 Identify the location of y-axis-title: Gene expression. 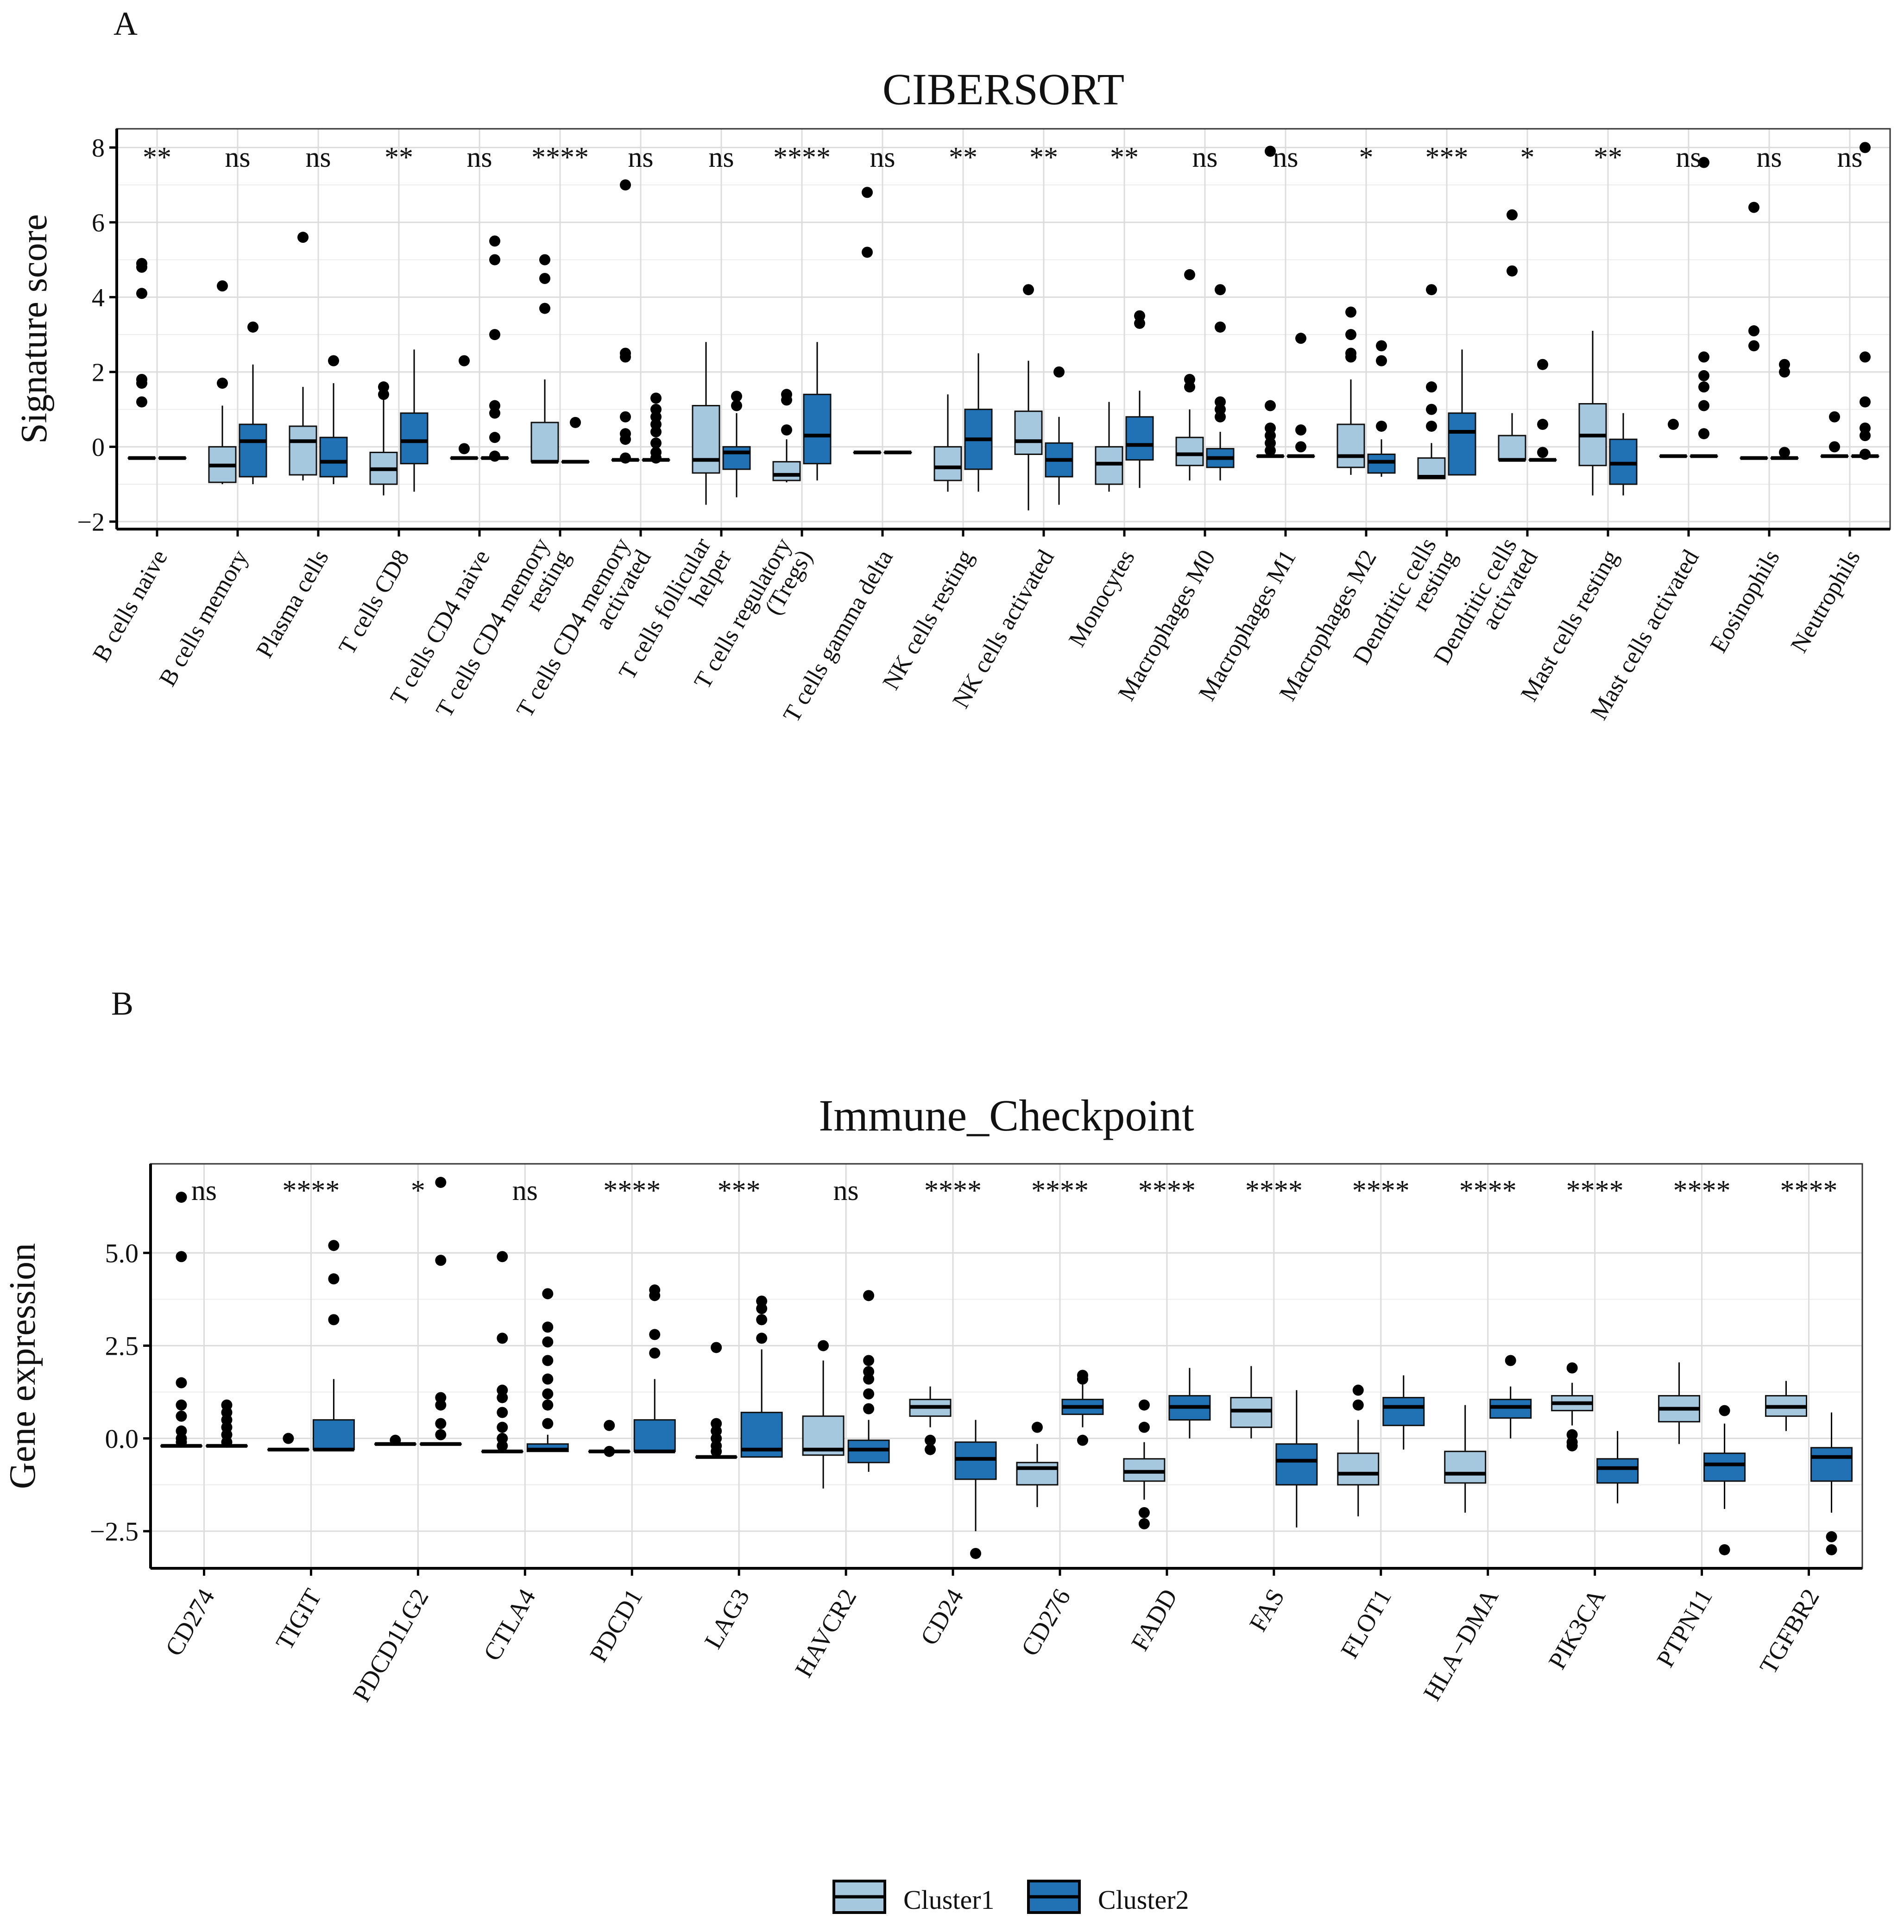
(22, 1366).